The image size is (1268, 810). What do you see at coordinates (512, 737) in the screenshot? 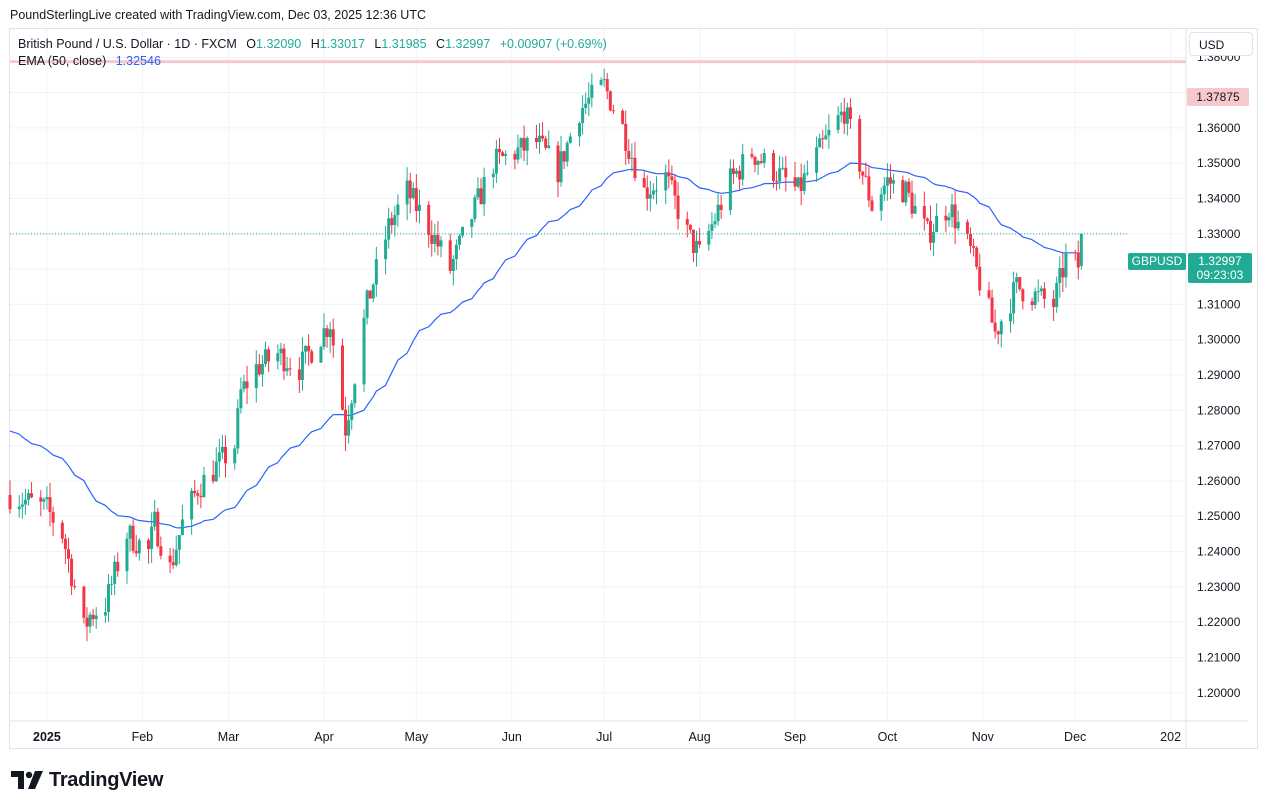
I see `x-tick-label: Jun` at bounding box center [512, 737].